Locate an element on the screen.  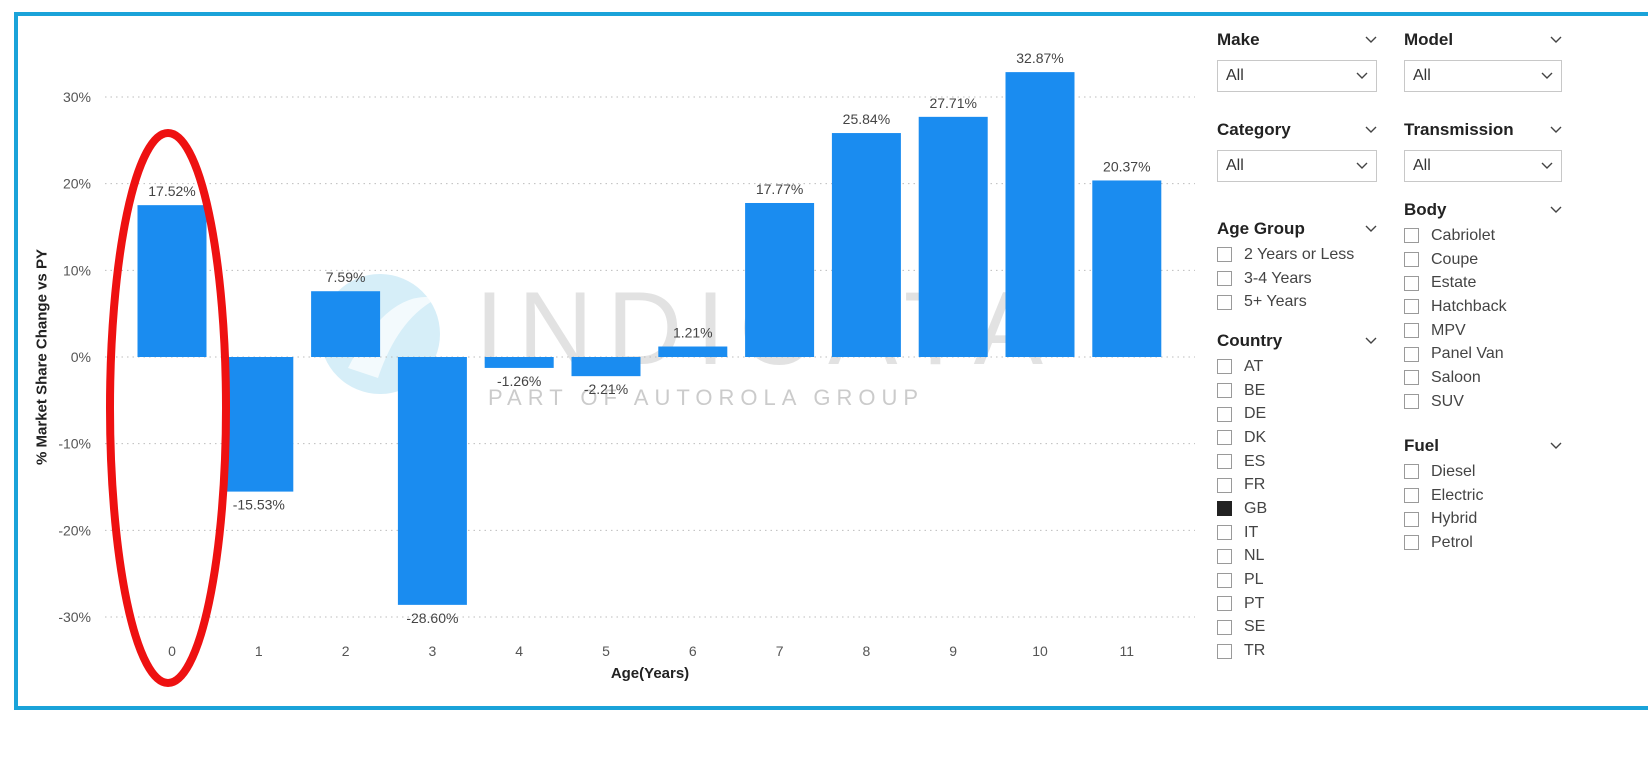
filter-option: Diesel is located at coordinates (1483, 472).